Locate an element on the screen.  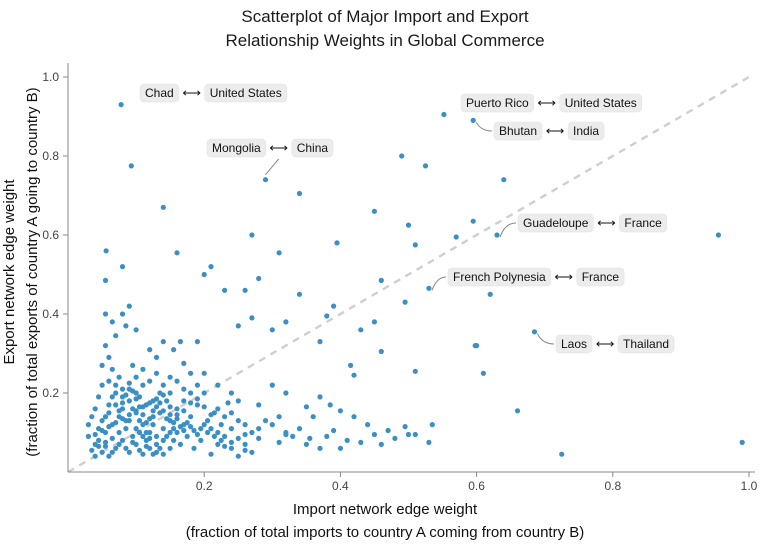
x-axis-label-line-1: Import network edge weight is located at coordinates (385, 509).